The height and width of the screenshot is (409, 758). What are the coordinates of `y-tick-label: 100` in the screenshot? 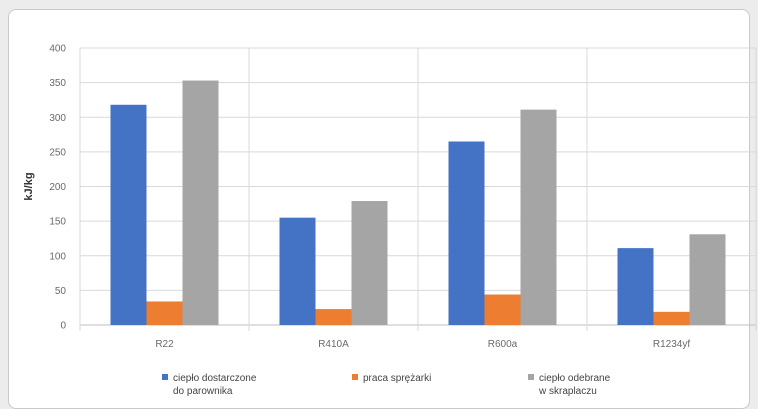 It's located at (57, 256).